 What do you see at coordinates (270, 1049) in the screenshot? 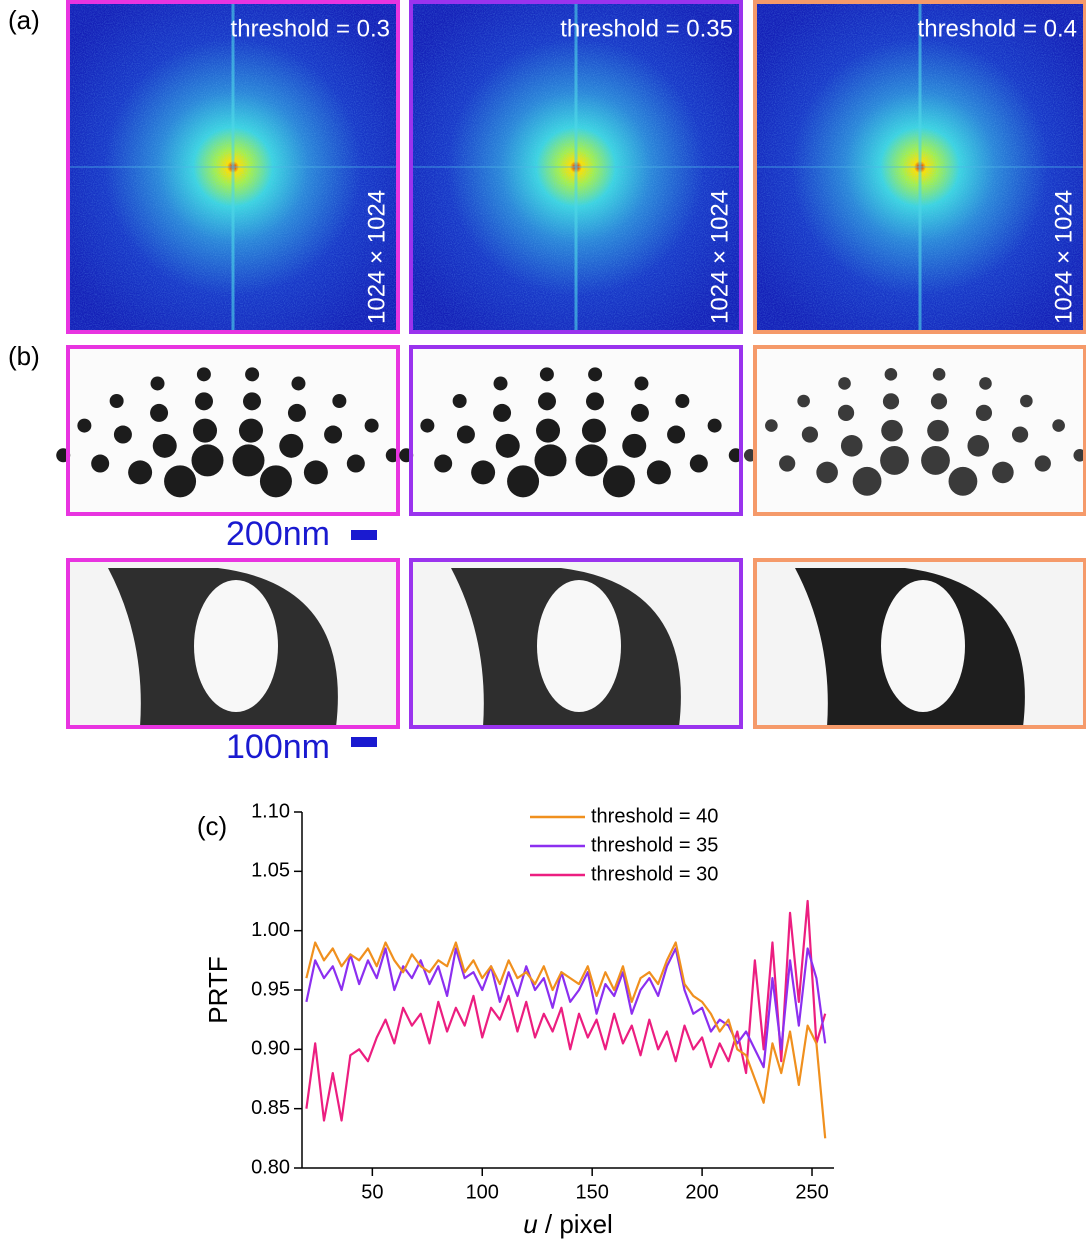
I see `y-tick-label: 0.90` at bounding box center [270, 1049].